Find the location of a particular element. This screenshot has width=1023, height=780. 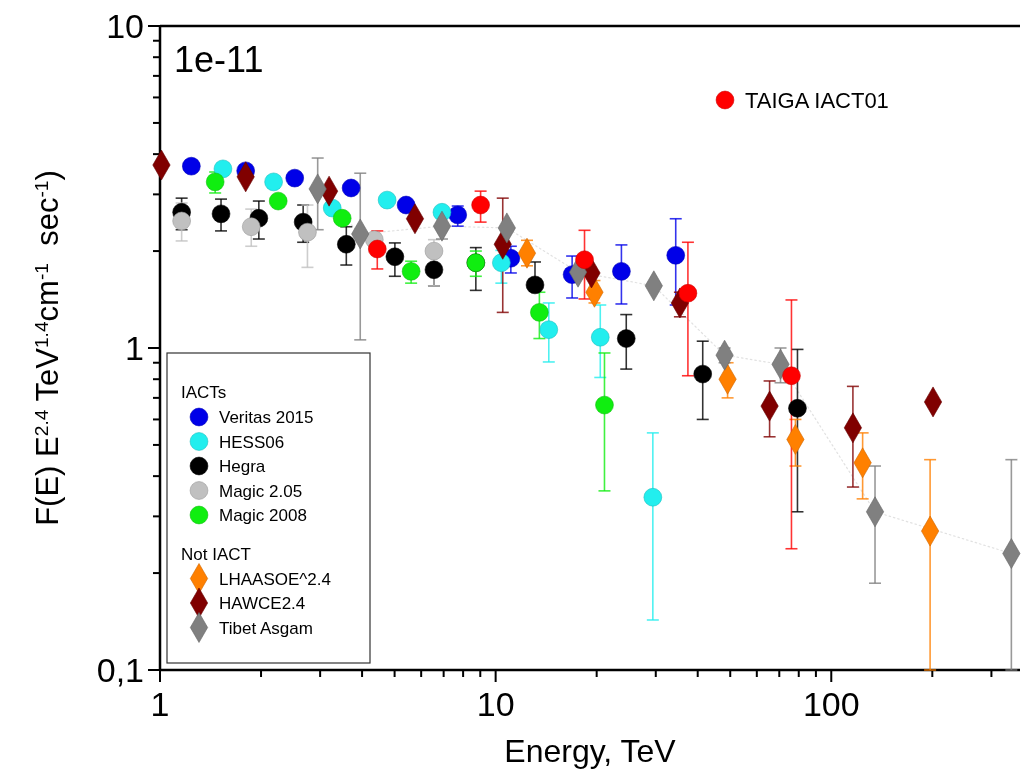

x-tick-label: 100 is located at coordinates (831, 704).